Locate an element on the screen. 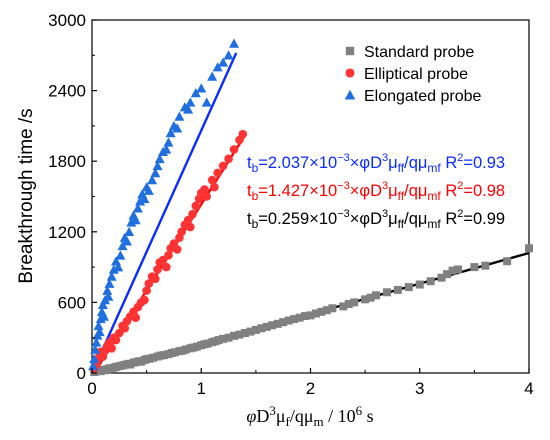 This screenshot has height=440, width=550. y-tick-label: 600 is located at coordinates (72, 302).